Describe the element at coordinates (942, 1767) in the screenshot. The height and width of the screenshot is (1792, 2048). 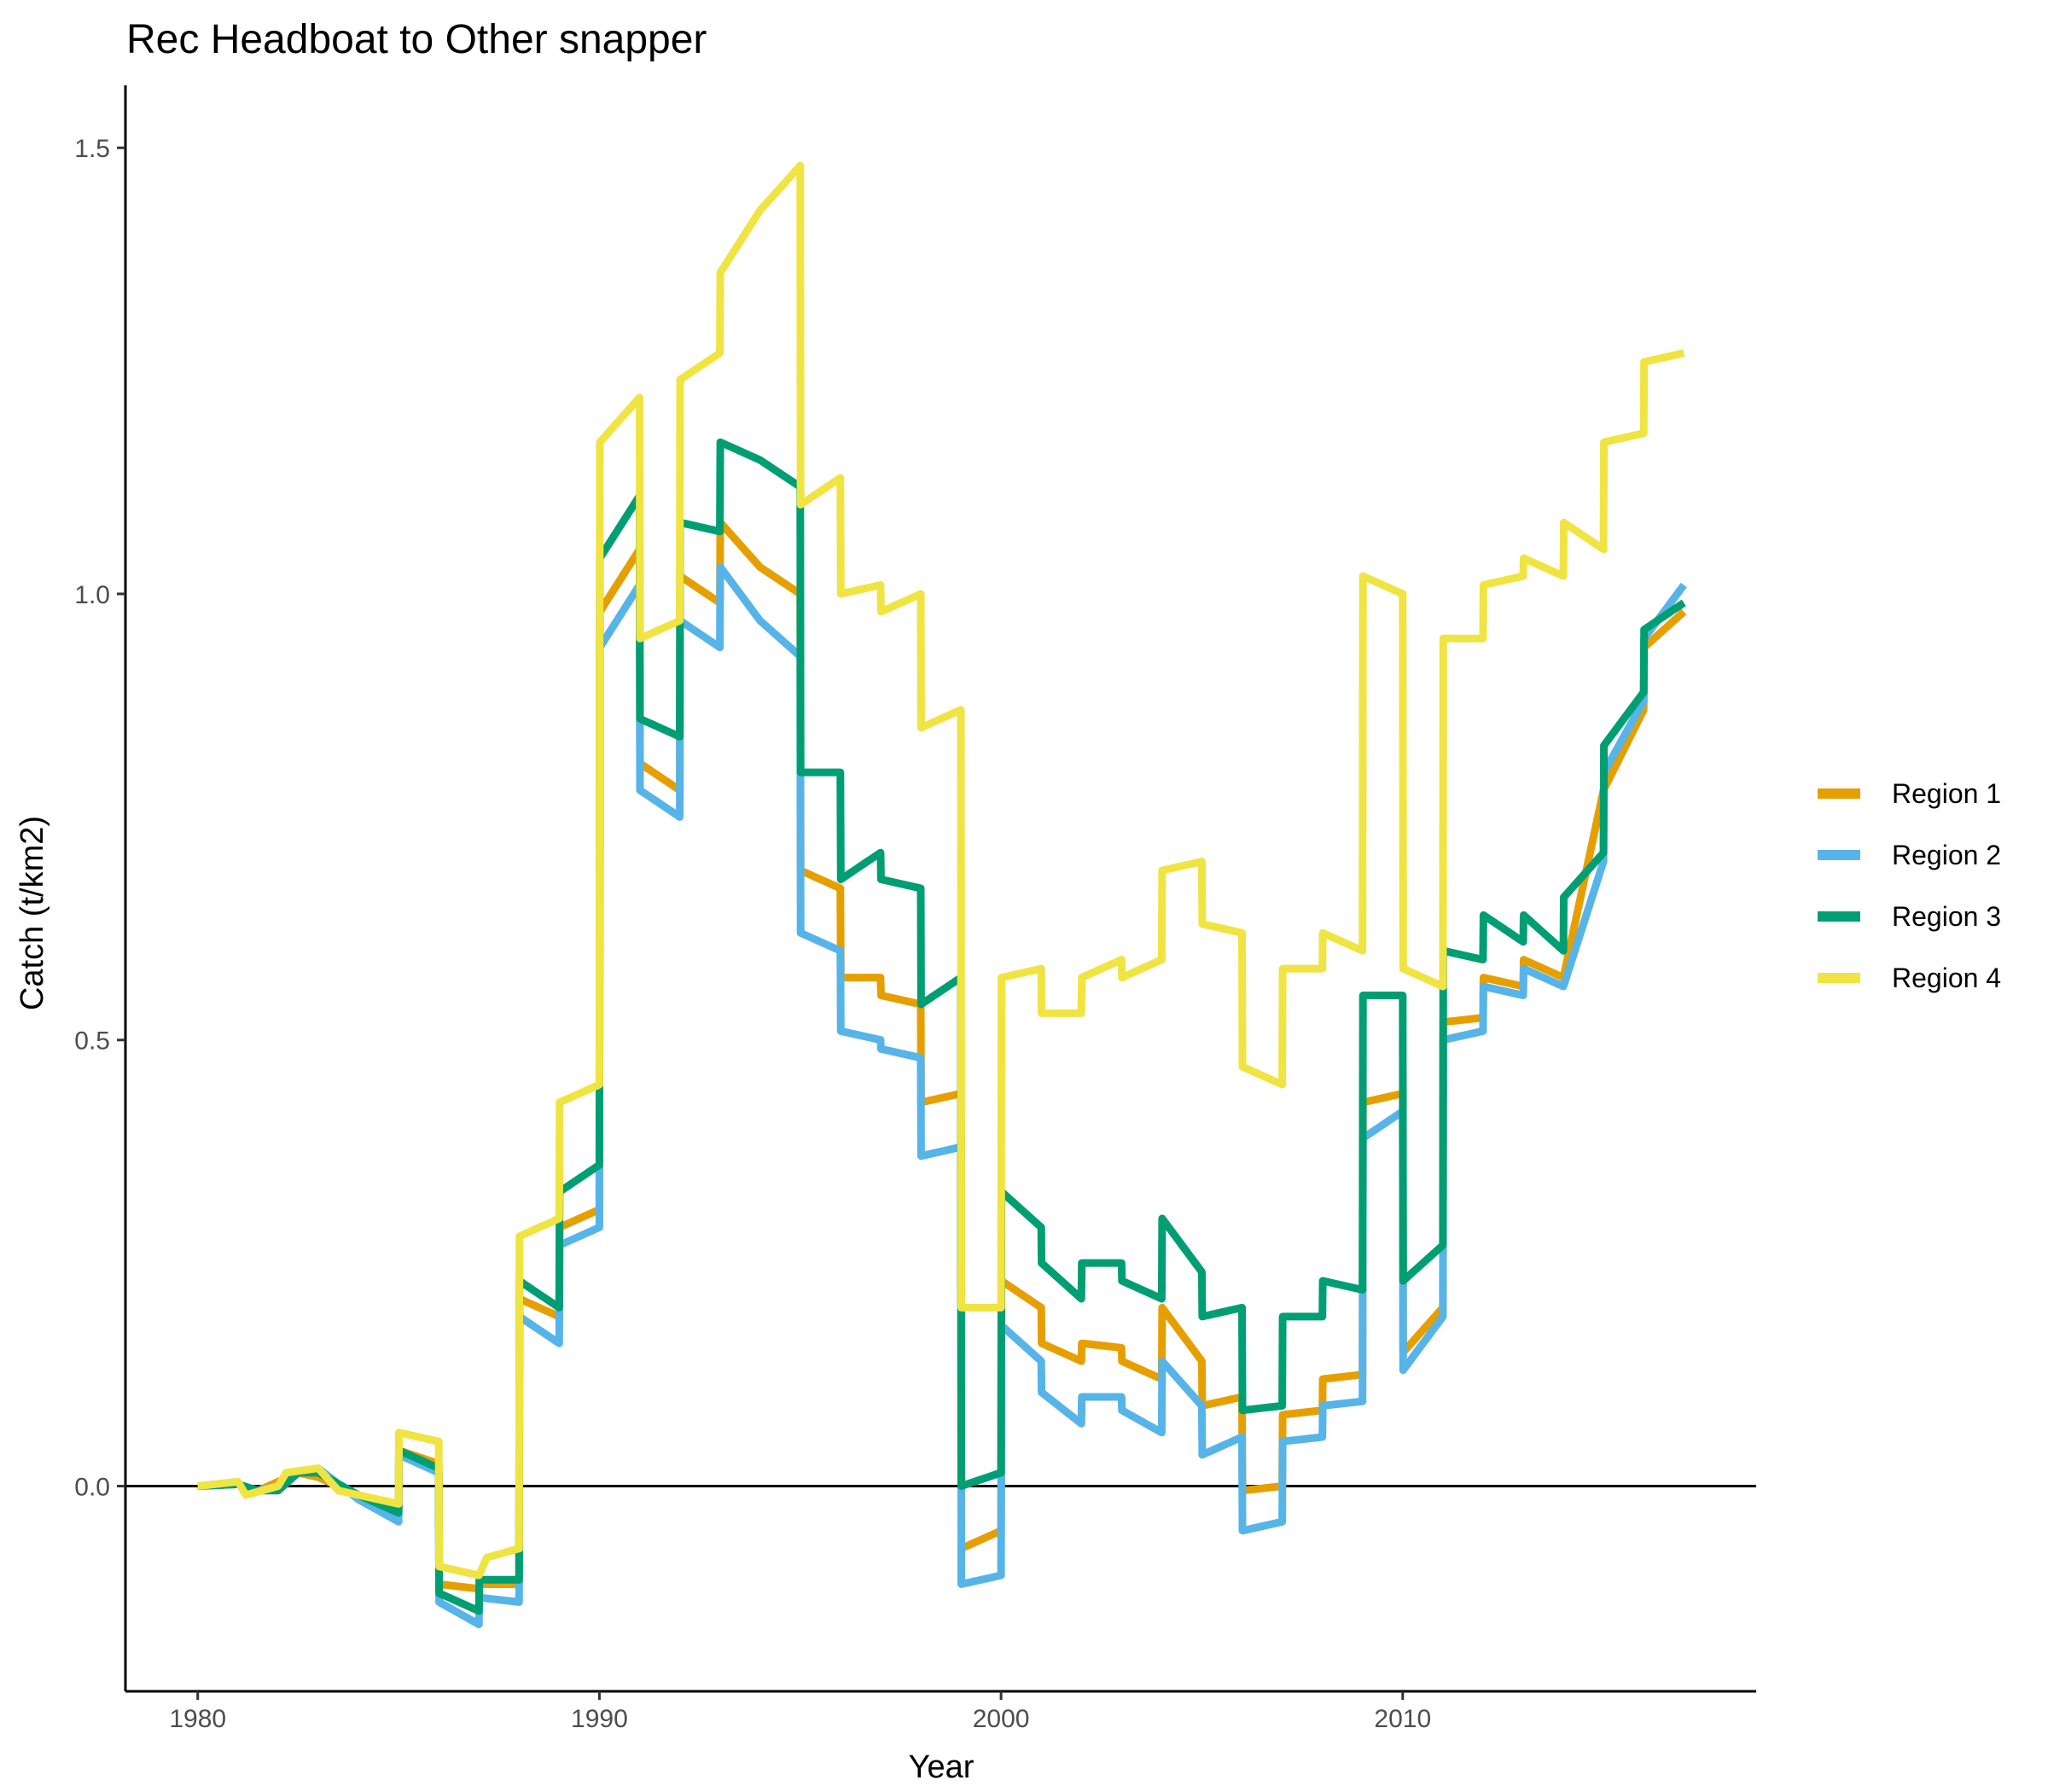
I see `x-axis-title: Year` at that location.